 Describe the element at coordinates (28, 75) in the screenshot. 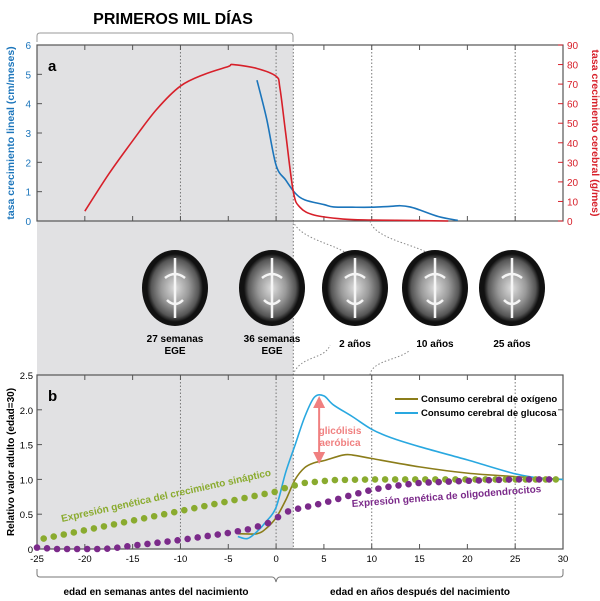

I see `y-tick-label-left: 5` at that location.